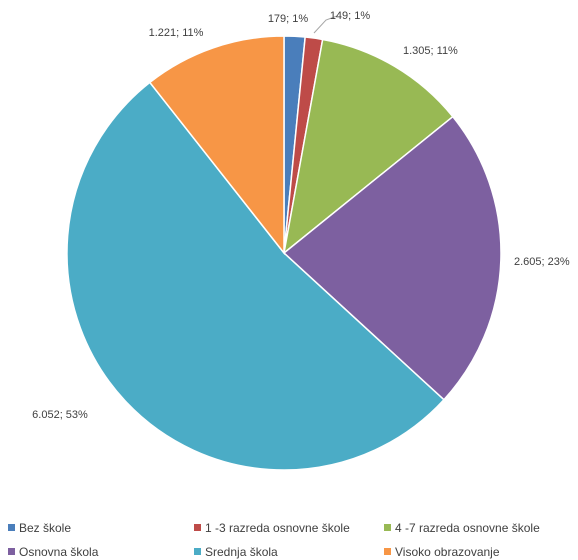 The image size is (578, 560). I want to click on data-label-4: 6.052; 53%, so click(60, 415).